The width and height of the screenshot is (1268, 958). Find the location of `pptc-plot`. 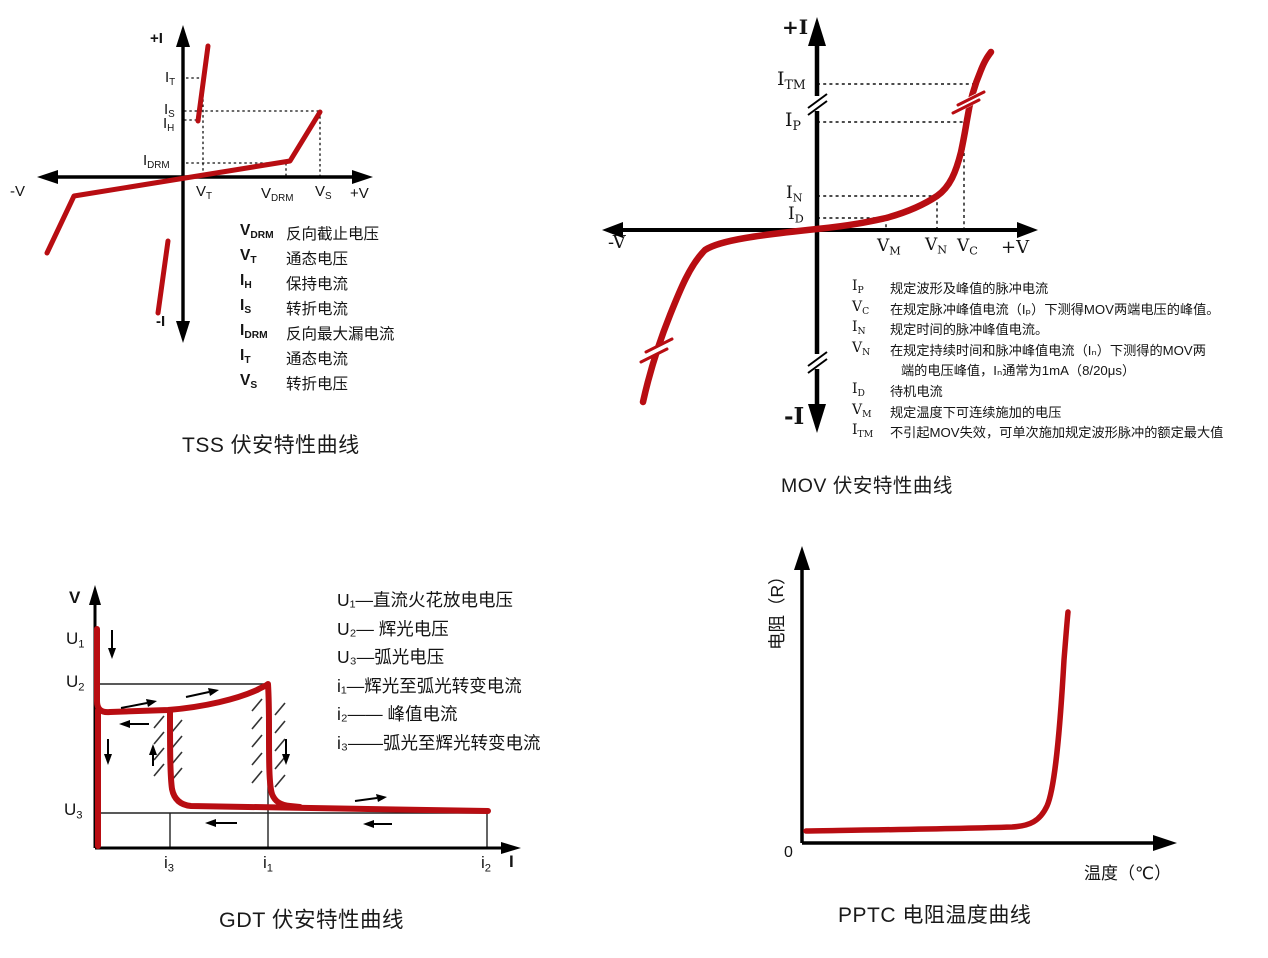

pptc-plot is located at coordinates (985, 698).